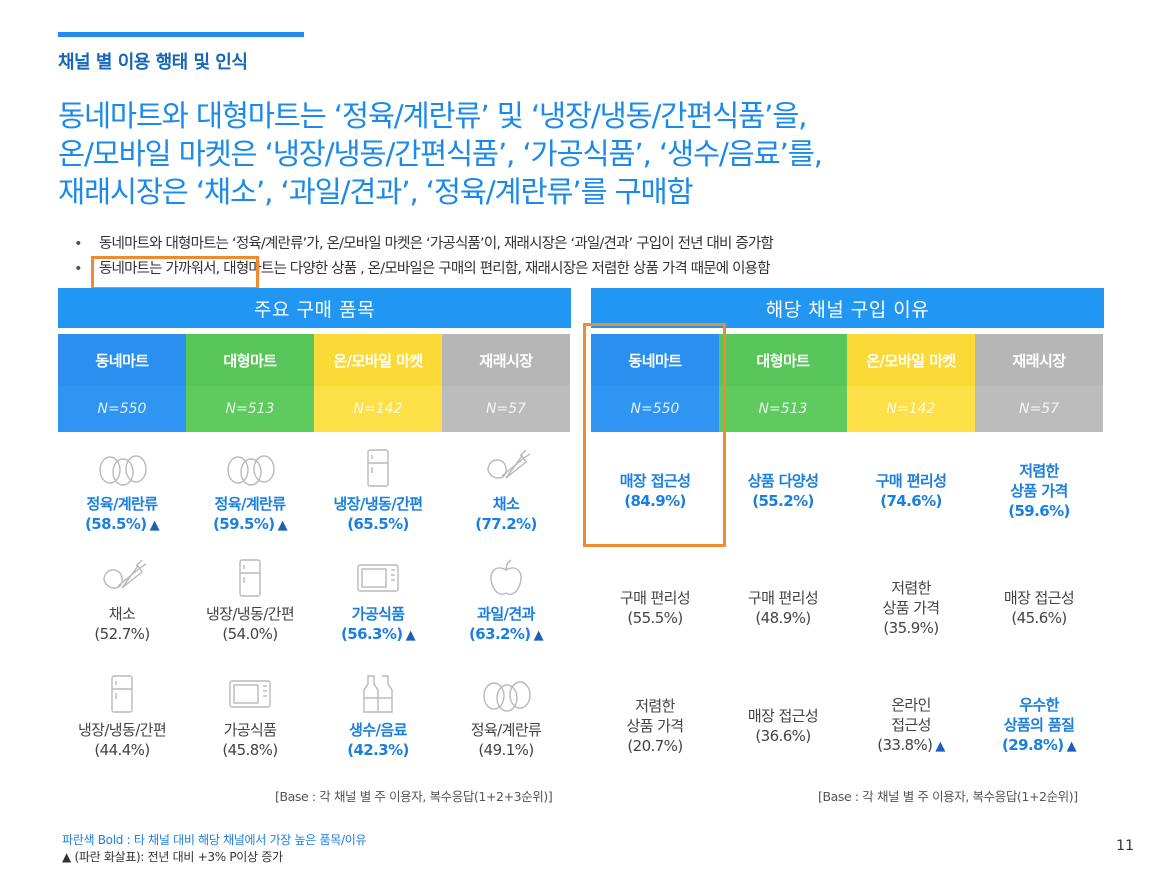  I want to click on item-percent: (49.1%), so click(506, 750).